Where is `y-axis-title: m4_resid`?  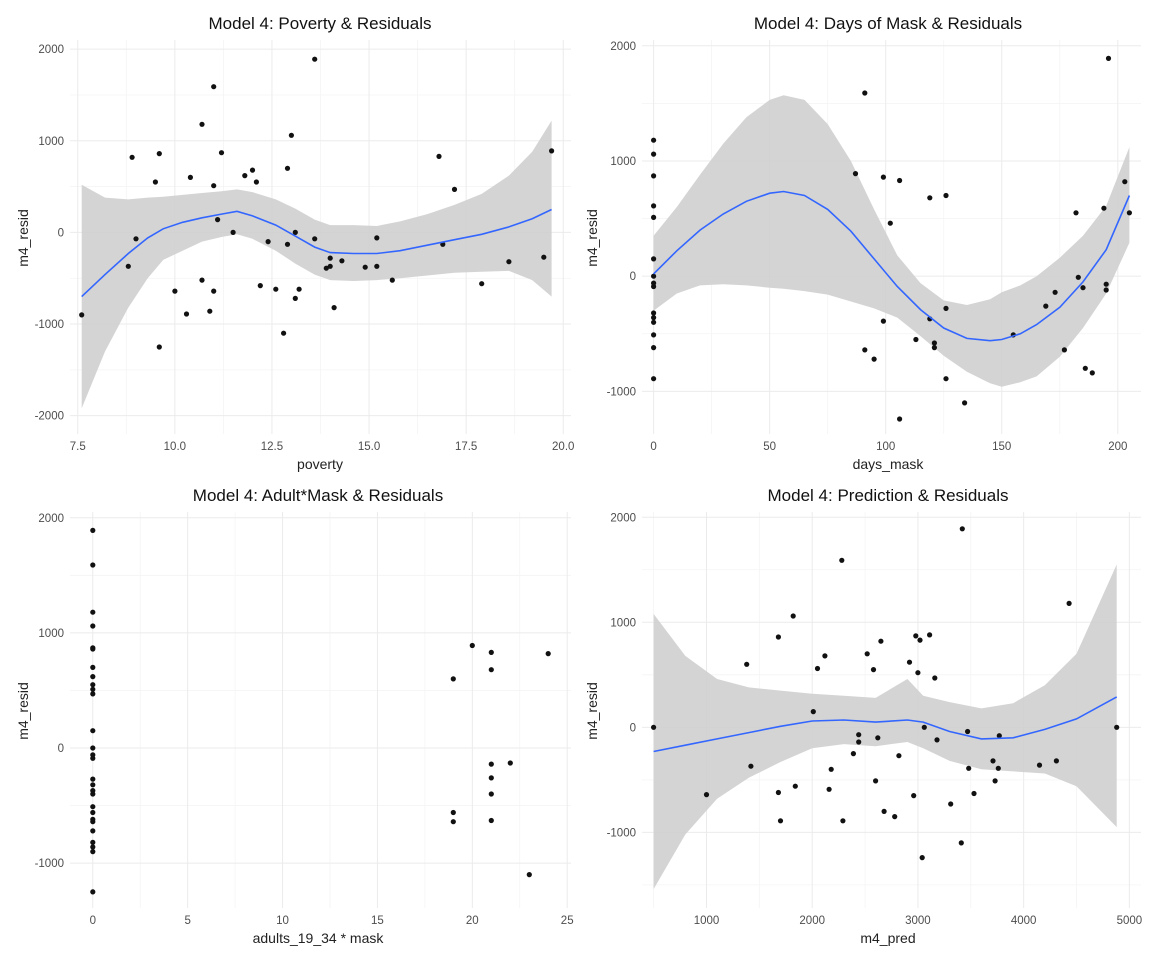 y-axis-title: m4_resid is located at coordinates (23, 238).